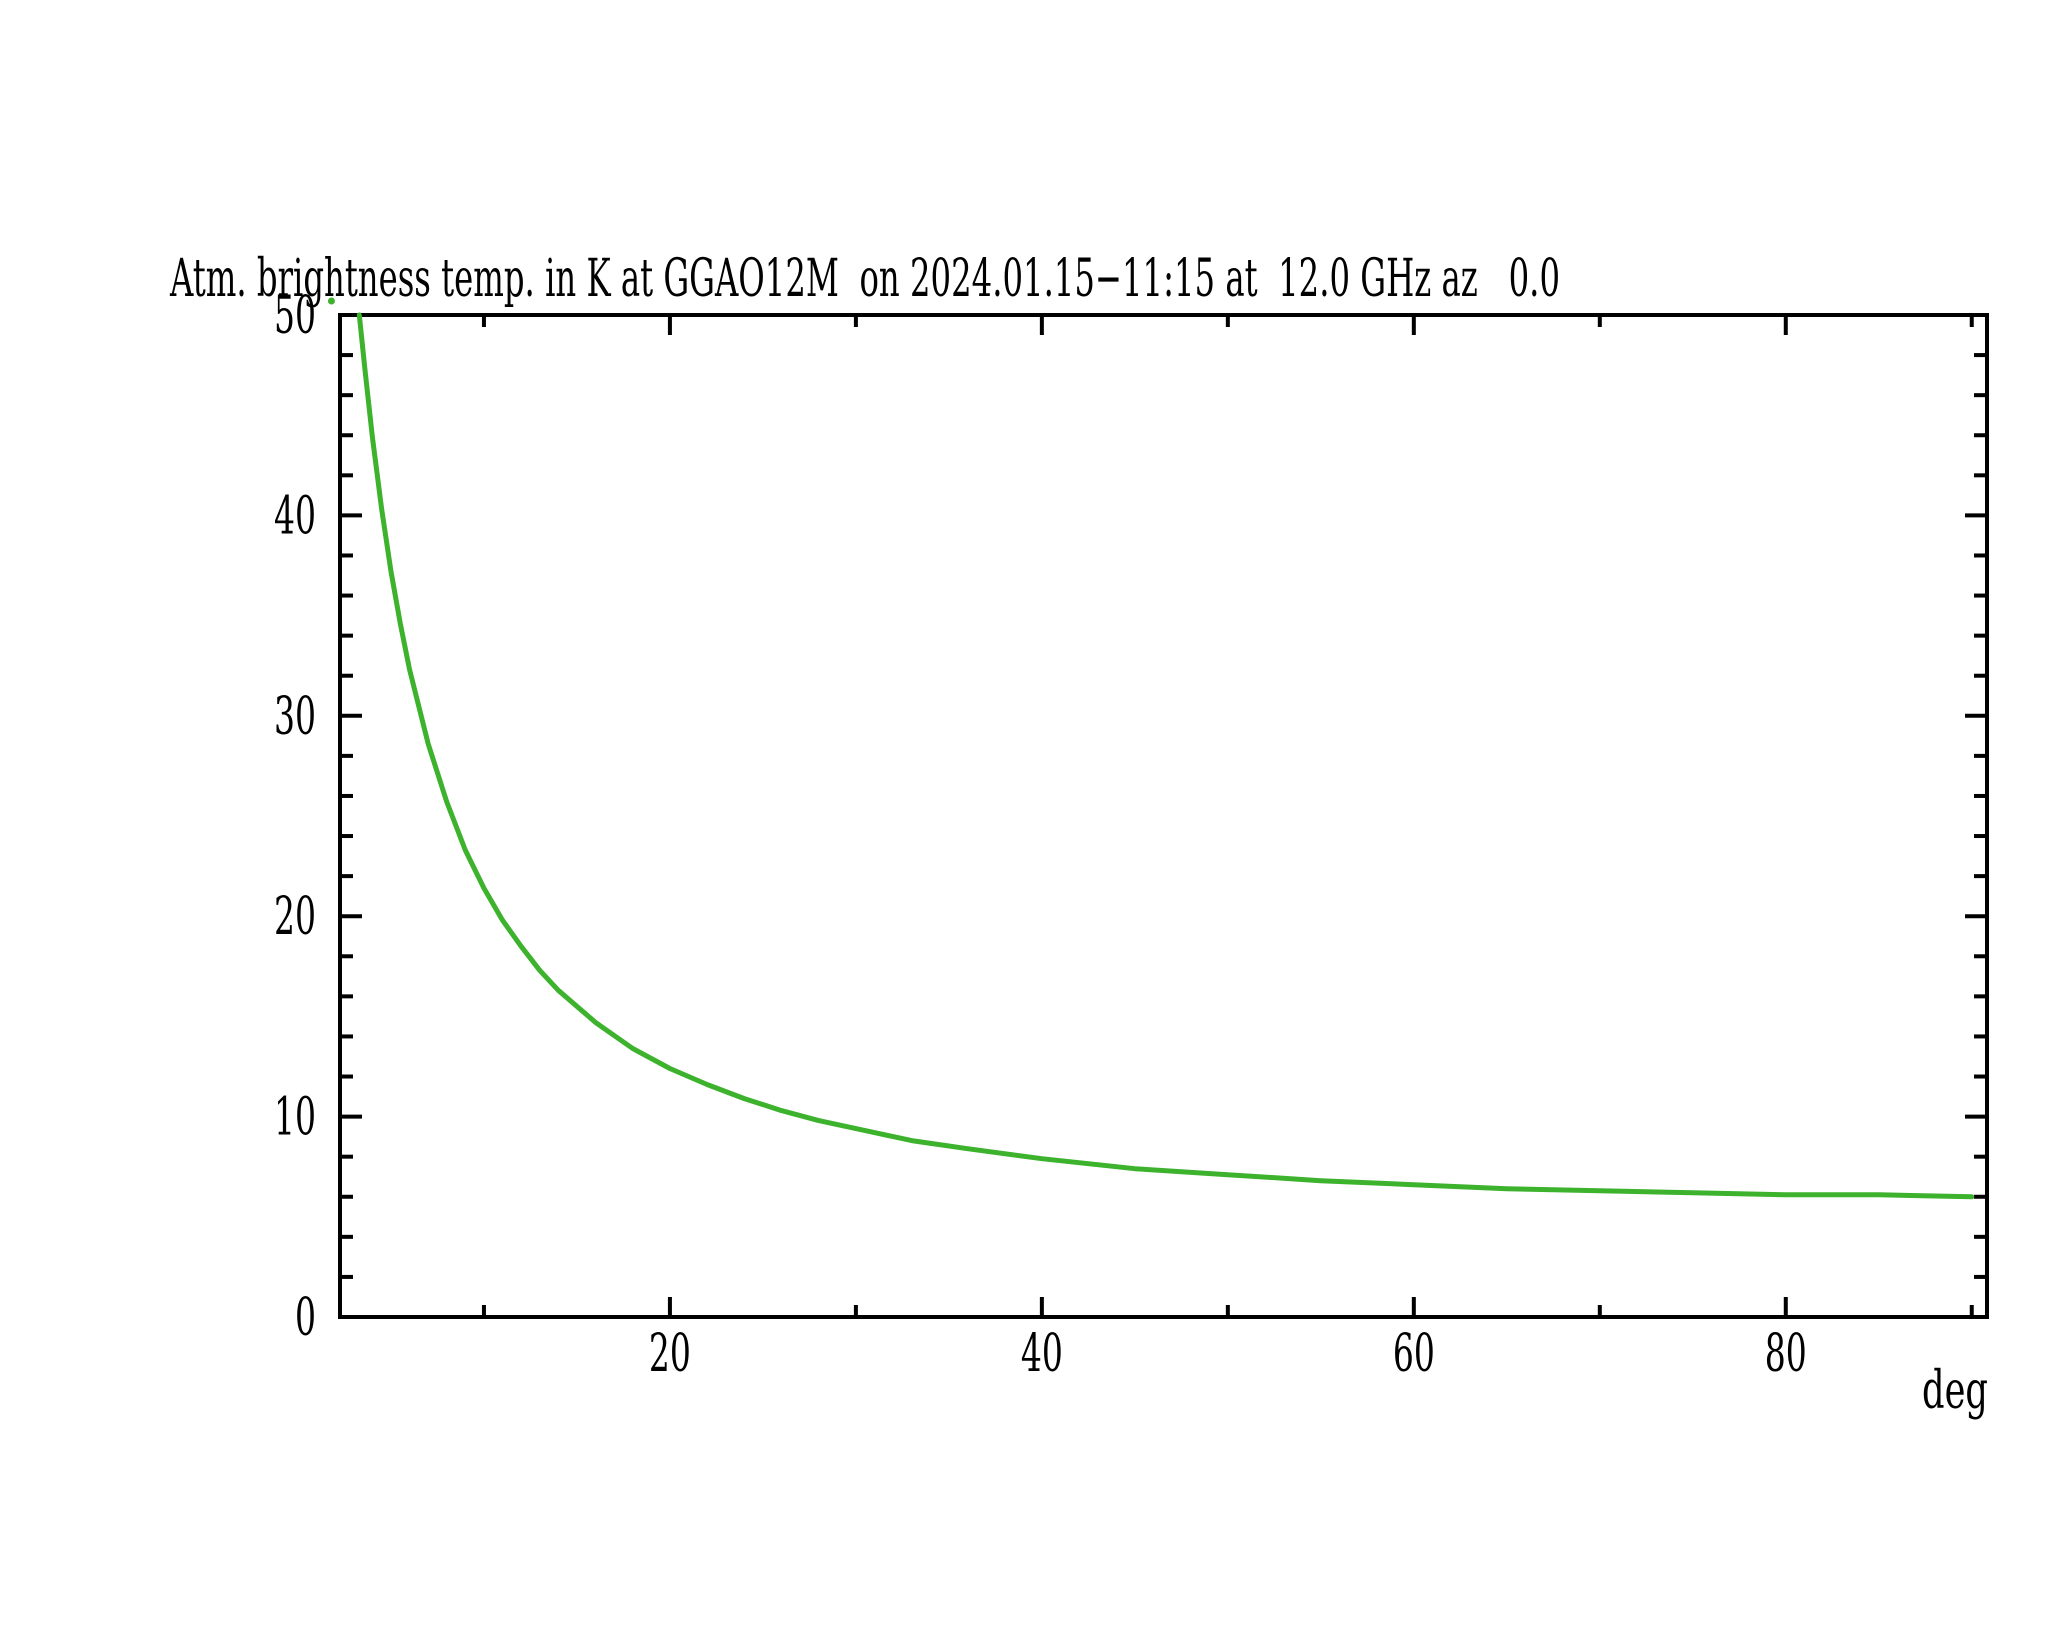  What do you see at coordinates (1786, 1354) in the screenshot?
I see `x-tick-label: 80` at bounding box center [1786, 1354].